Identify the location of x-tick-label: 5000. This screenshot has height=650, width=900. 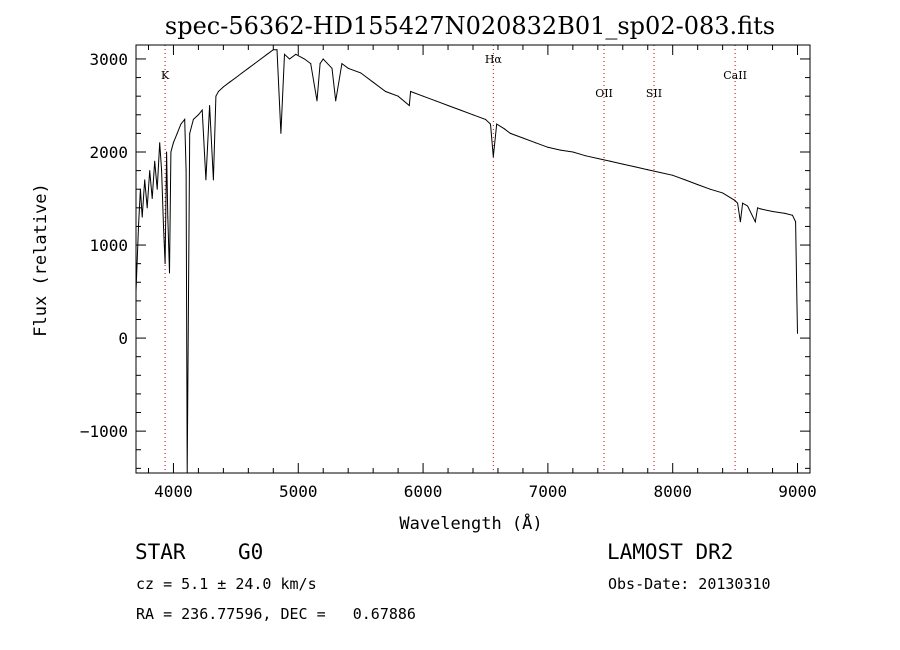
(298, 491).